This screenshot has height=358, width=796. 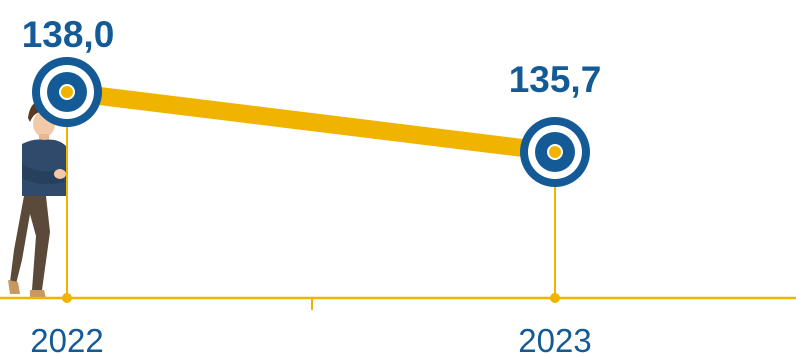 I want to click on value-label-2022: 138,0, so click(x=68, y=34).